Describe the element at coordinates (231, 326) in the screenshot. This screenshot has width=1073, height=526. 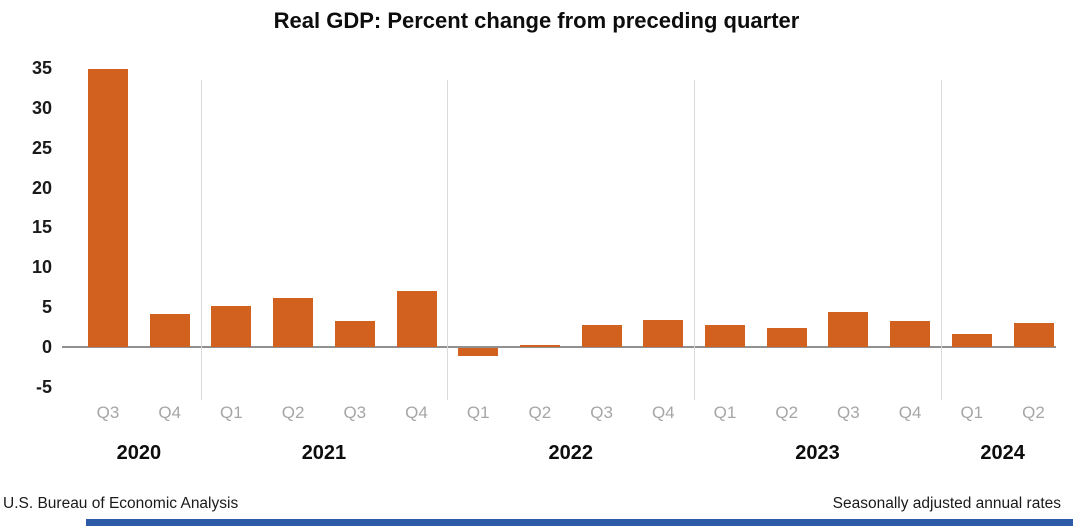
I see `bar-2021-Q1` at that location.